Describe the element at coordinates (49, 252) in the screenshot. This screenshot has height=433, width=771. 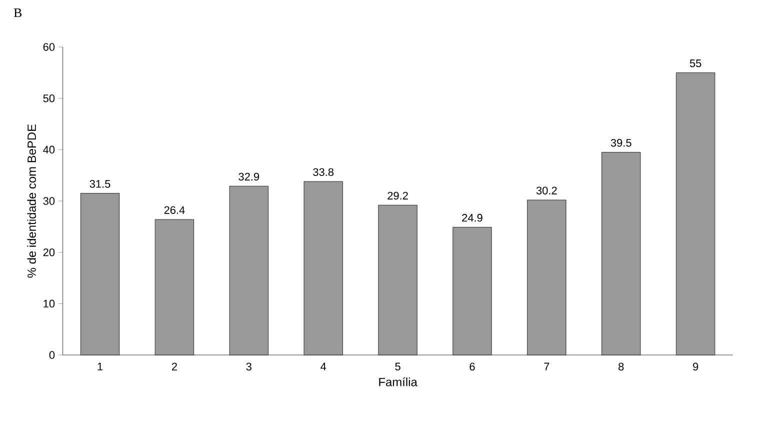
I see `y-tick-label: 20` at that location.